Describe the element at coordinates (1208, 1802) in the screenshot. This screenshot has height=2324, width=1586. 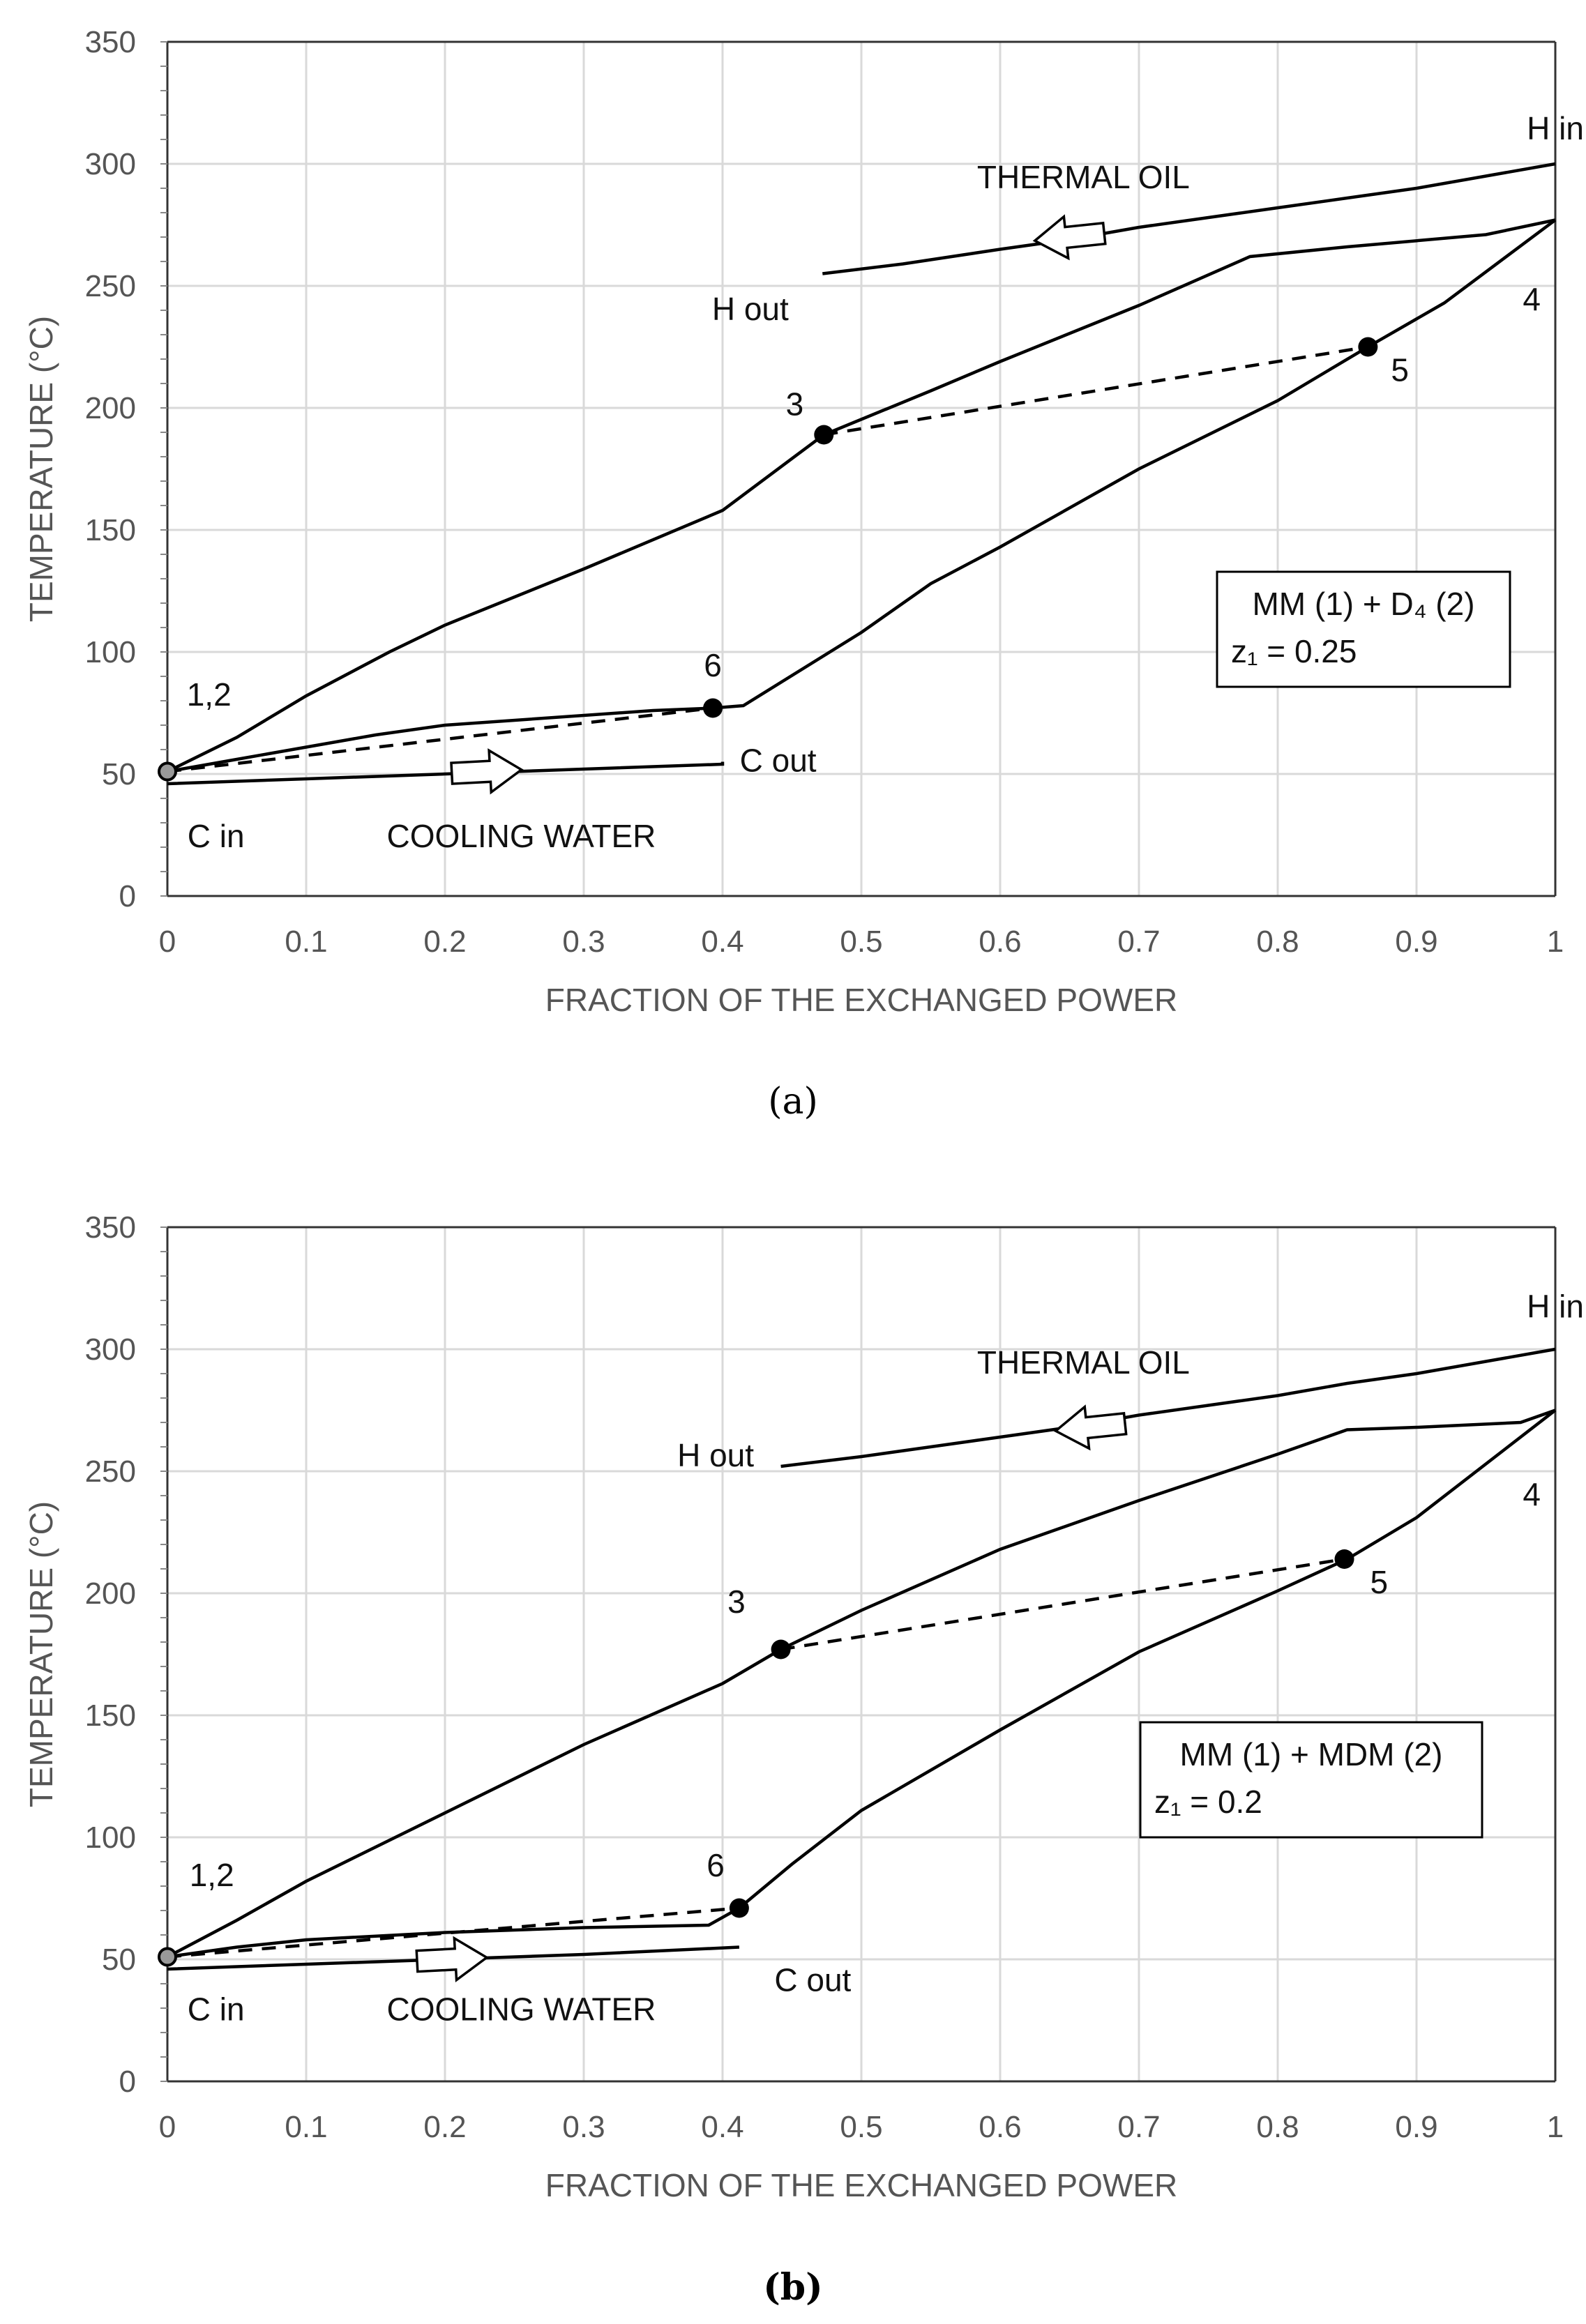
I see `legend-line: z₁ = 0.2` at that location.